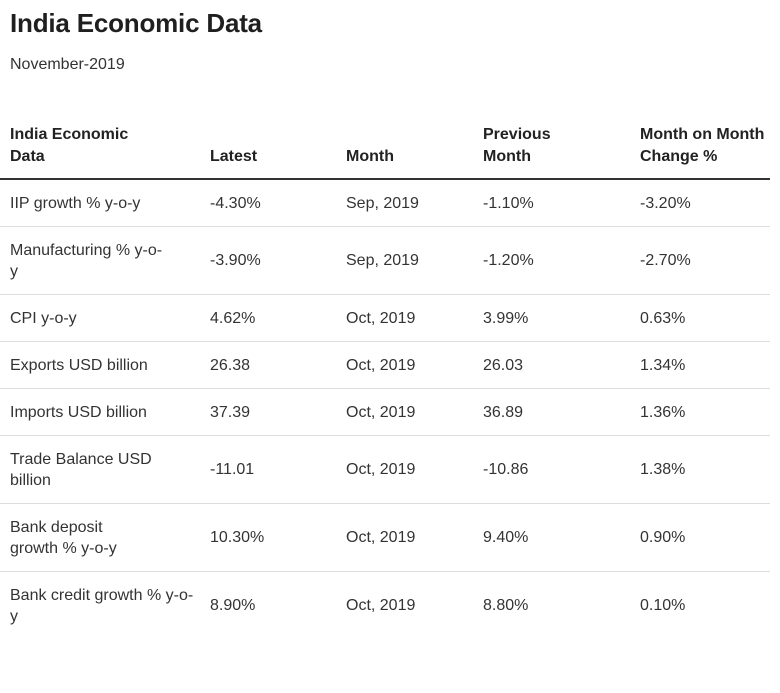 Image resolution: width=780 pixels, height=693 pixels. What do you see at coordinates (551, 260) in the screenshot?
I see `cell-previous-month: -1.20%` at bounding box center [551, 260].